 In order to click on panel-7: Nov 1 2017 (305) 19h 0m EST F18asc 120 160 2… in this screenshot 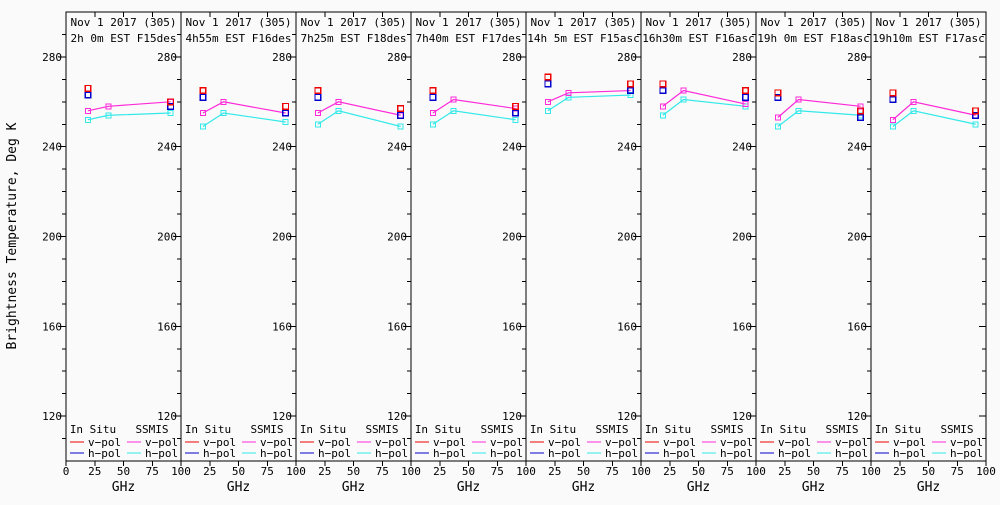, I will do `click(806, 253)`.